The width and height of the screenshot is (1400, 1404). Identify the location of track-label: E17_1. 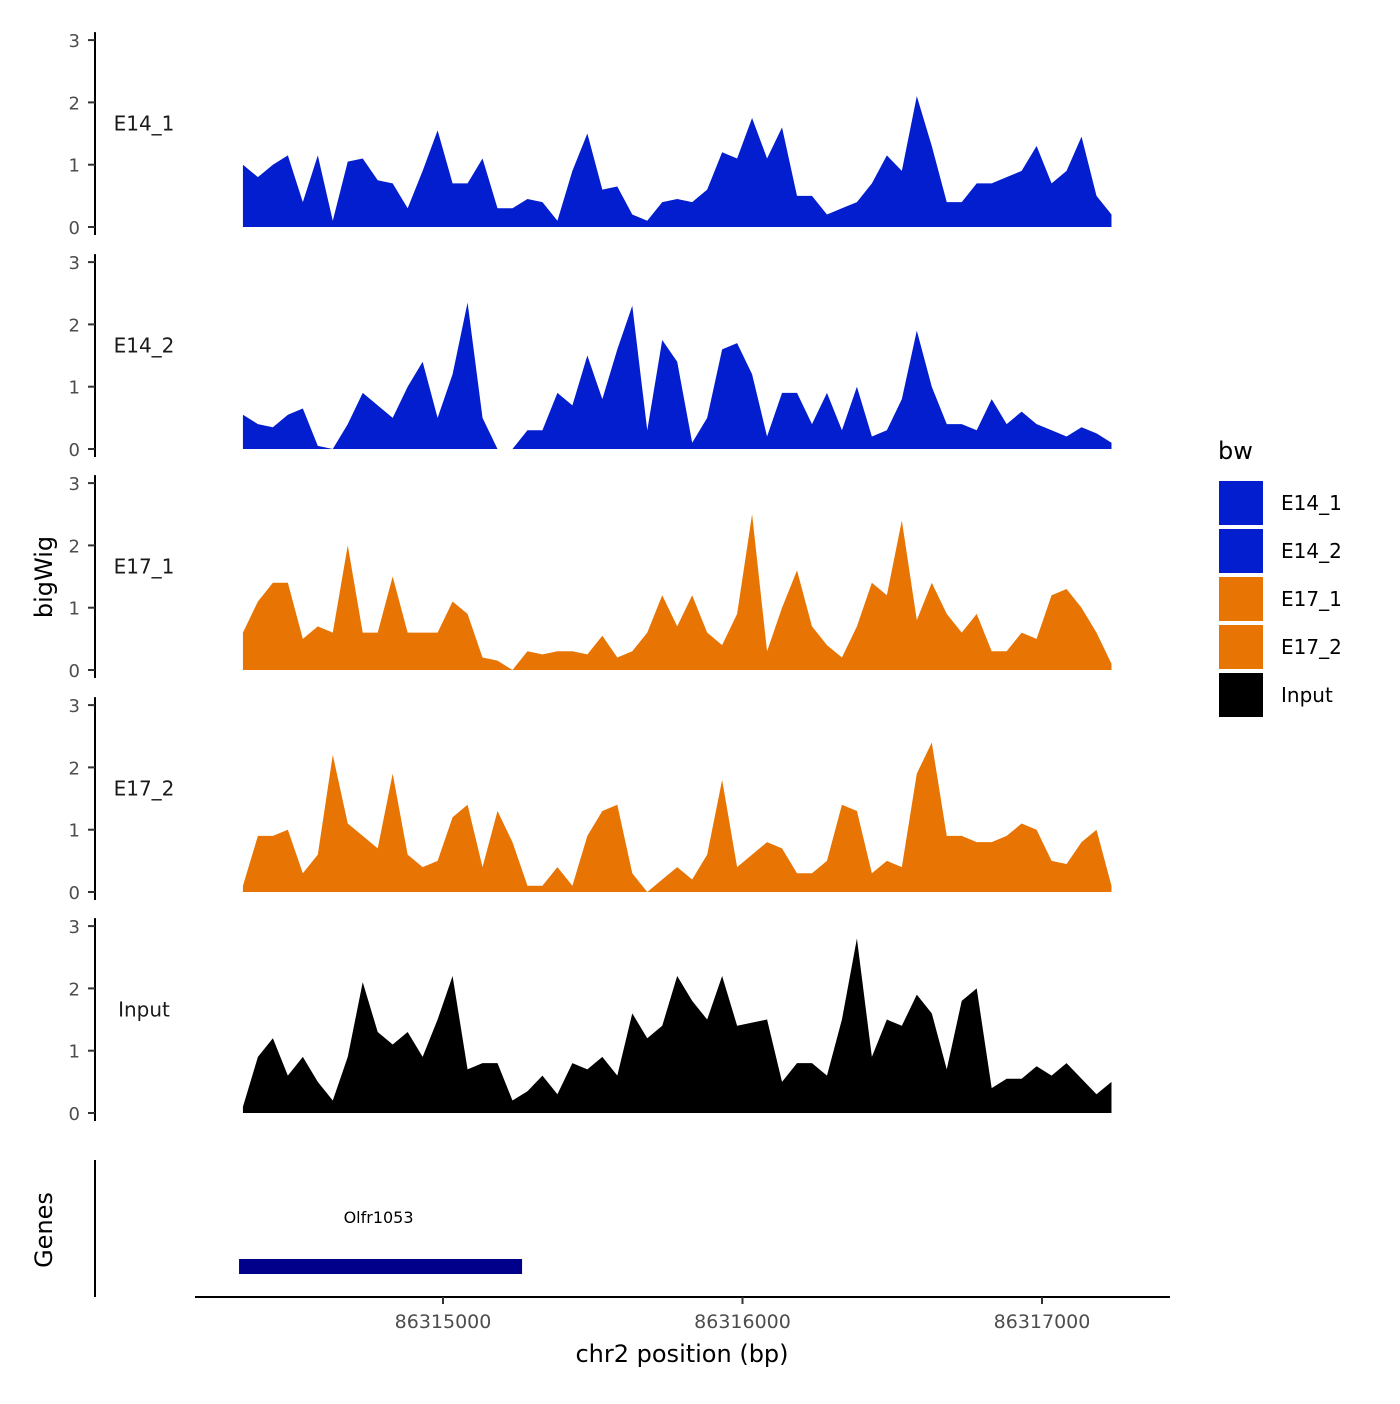
(144, 566).